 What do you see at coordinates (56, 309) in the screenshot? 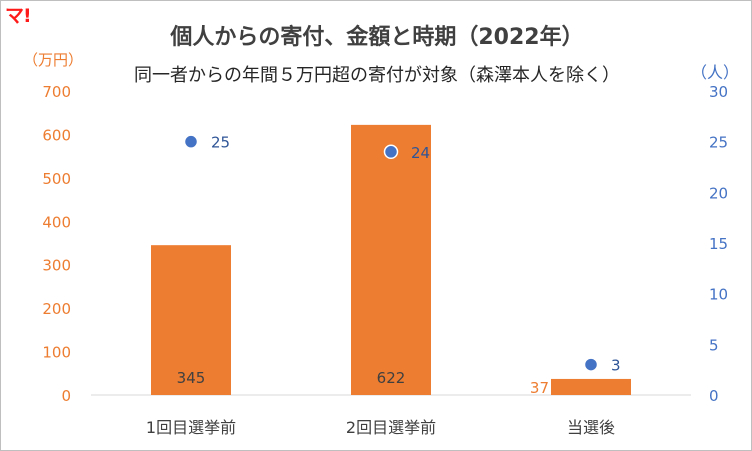
I see `left-axis-tick-label: 200` at bounding box center [56, 309].